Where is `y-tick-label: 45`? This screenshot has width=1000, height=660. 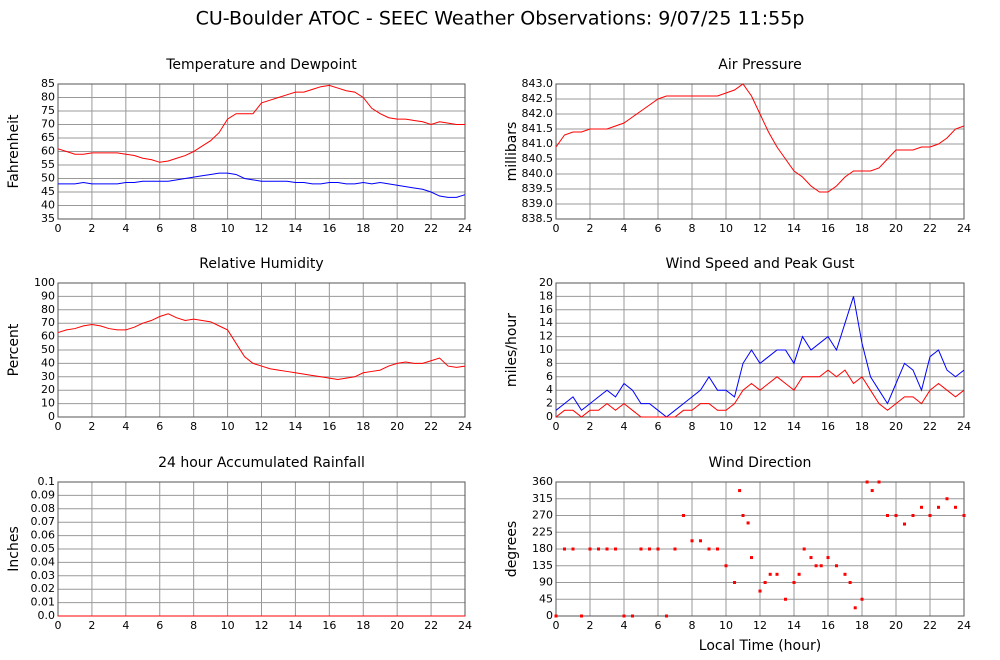
y-tick-label: 45 is located at coordinates (546, 598).